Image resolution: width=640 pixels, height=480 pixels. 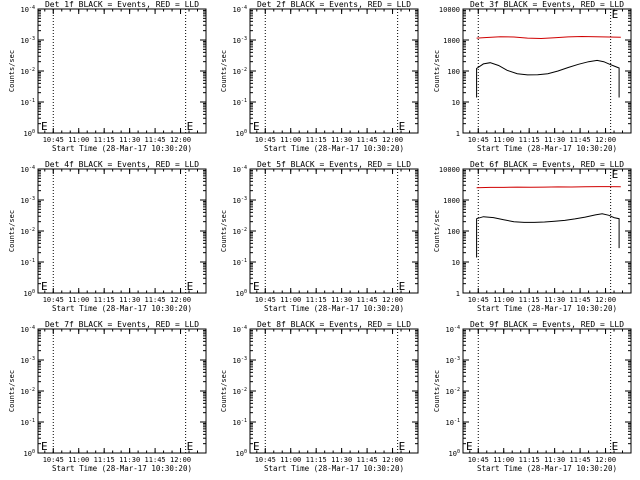 I want to click on panel-title: Det 9f BLACK = Events, RED = LLD, so click(x=547, y=324).